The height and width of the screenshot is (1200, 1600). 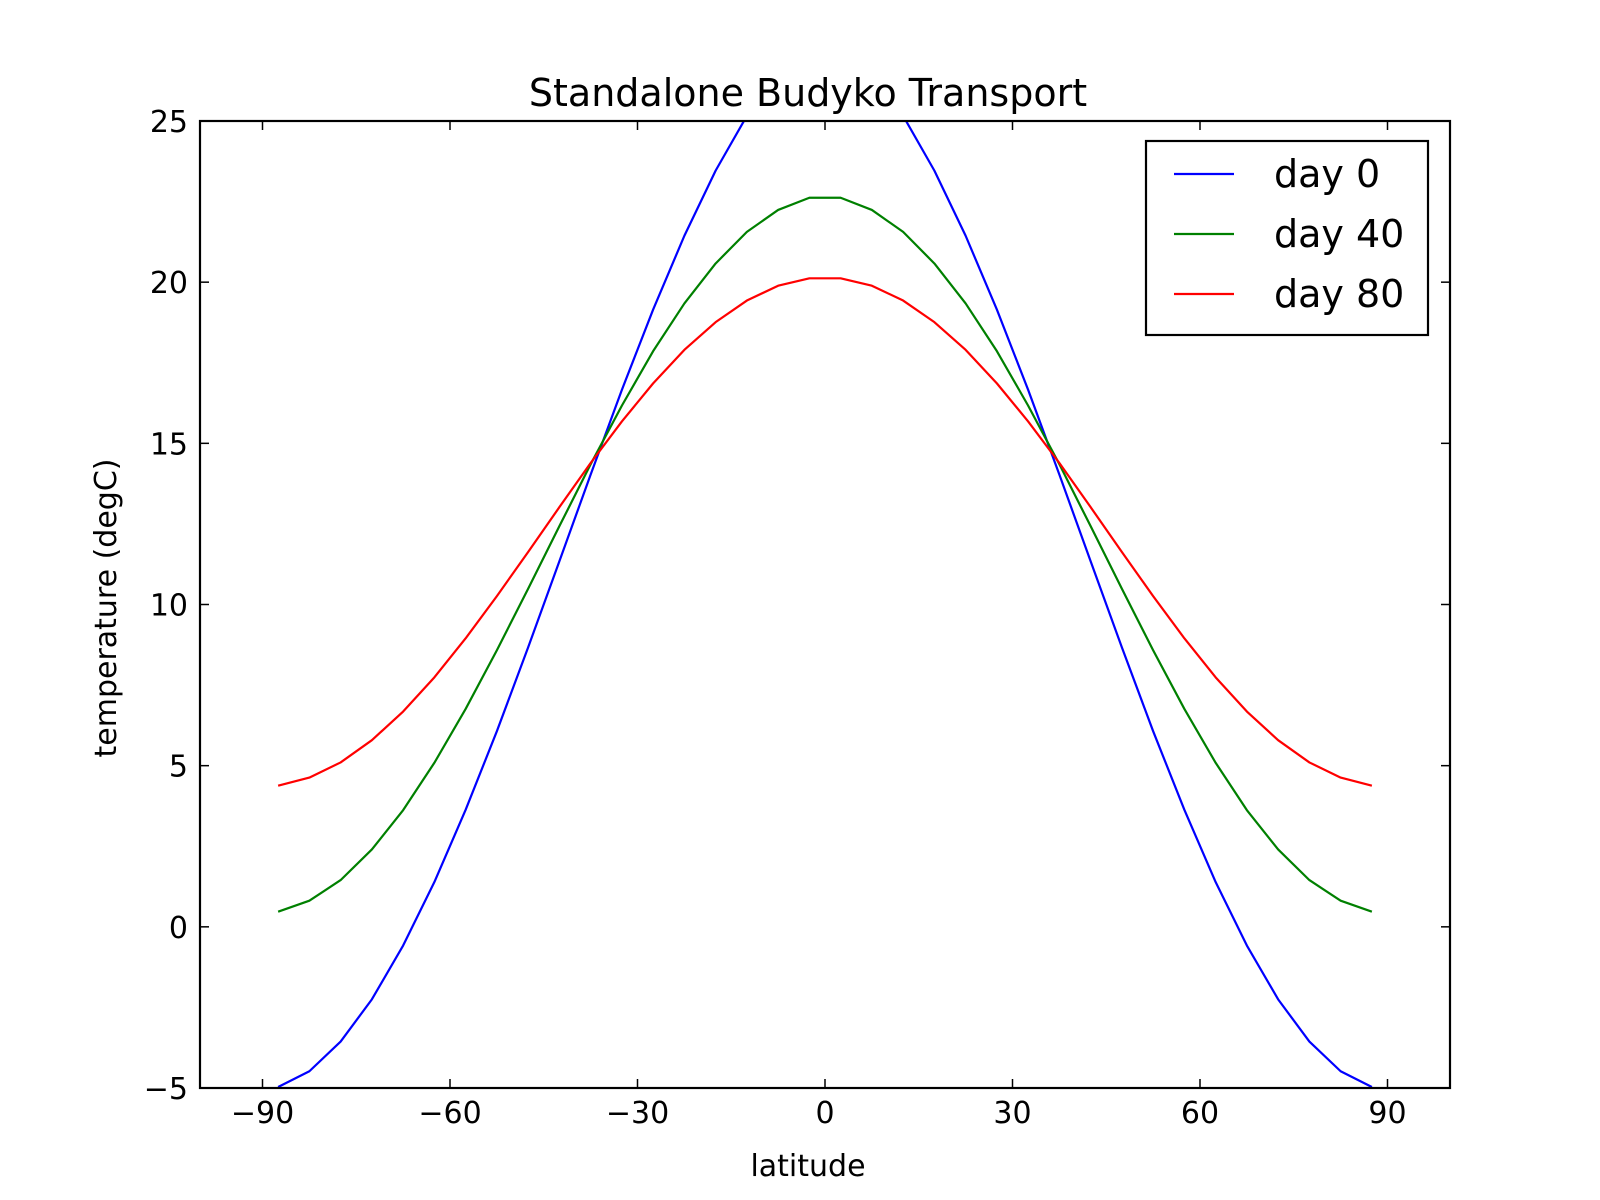 I want to click on y-tick-label: 20, so click(x=169, y=283).